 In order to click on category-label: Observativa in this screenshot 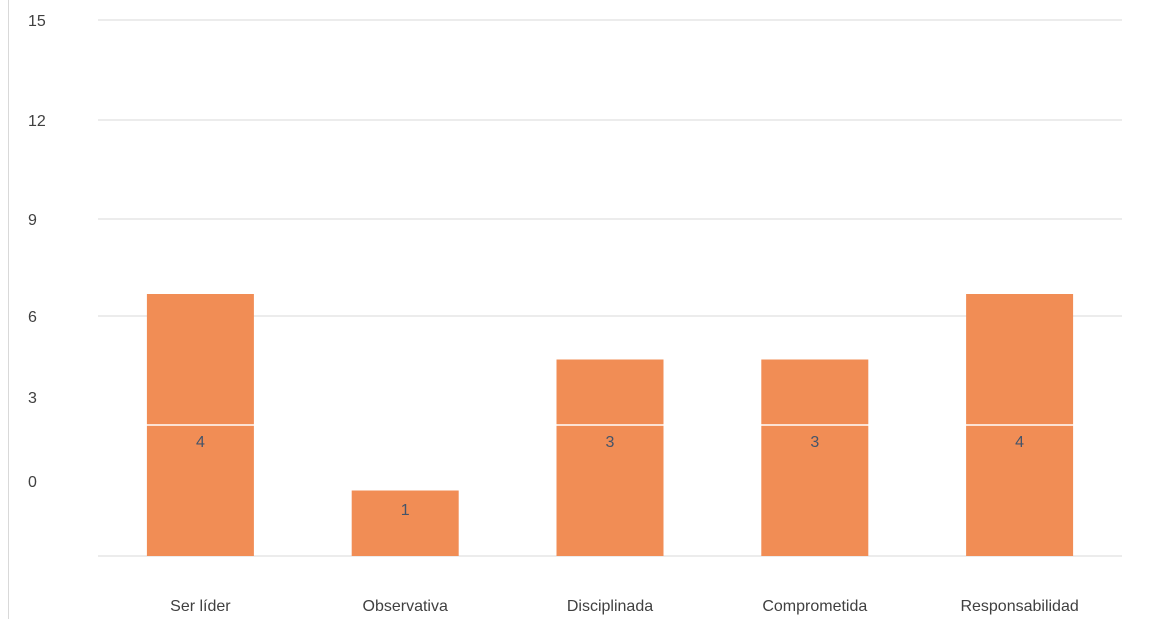, I will do `click(405, 606)`.